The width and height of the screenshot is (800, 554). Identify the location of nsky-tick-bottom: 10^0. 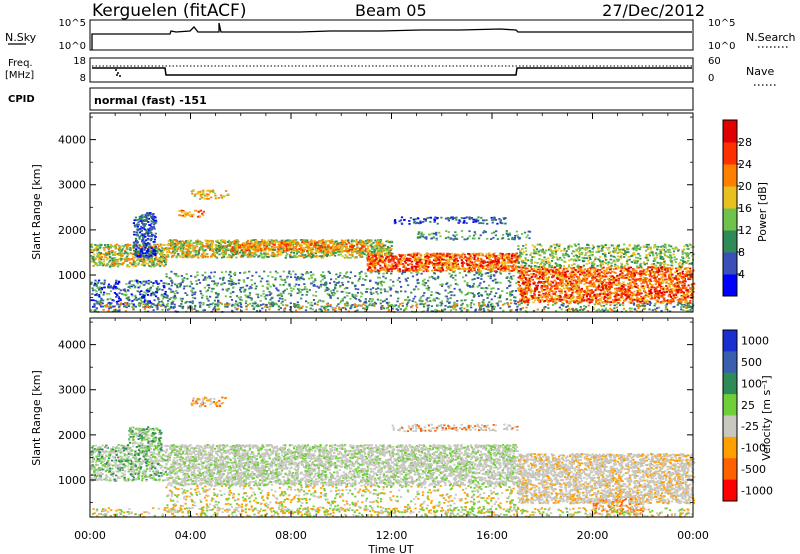
(72, 46).